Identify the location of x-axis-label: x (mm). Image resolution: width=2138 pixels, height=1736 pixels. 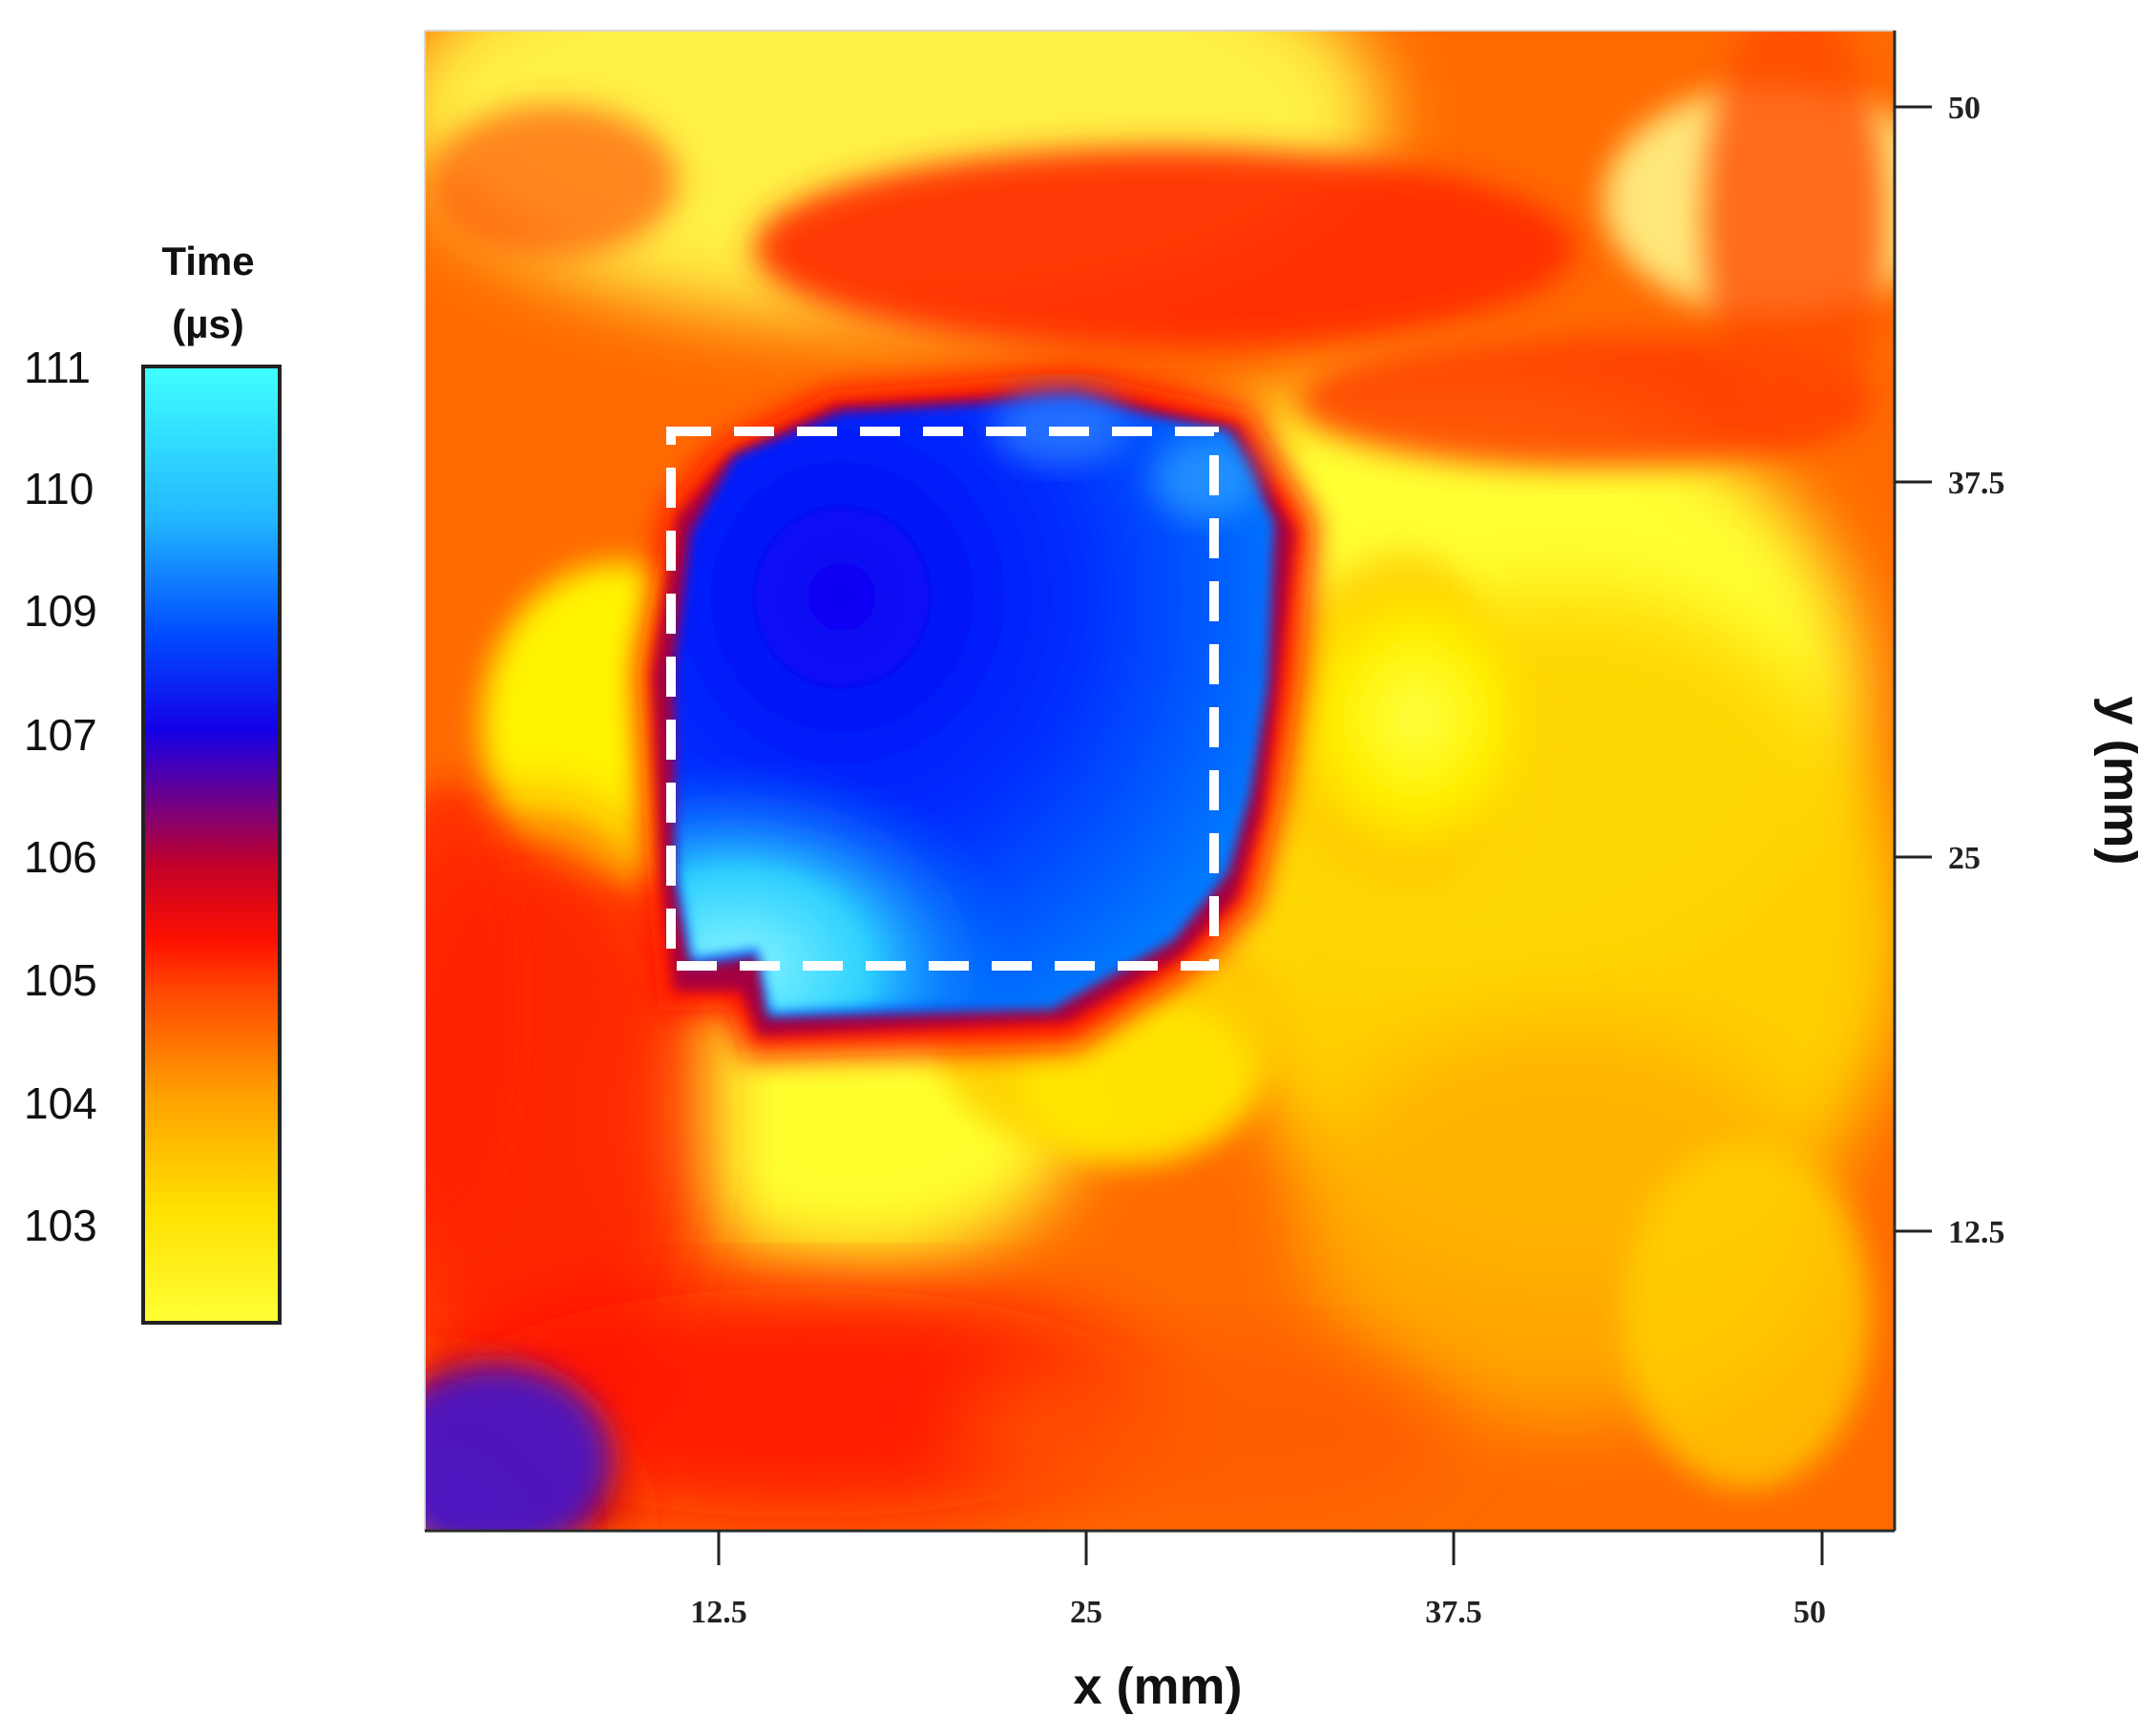
(1158, 1686).